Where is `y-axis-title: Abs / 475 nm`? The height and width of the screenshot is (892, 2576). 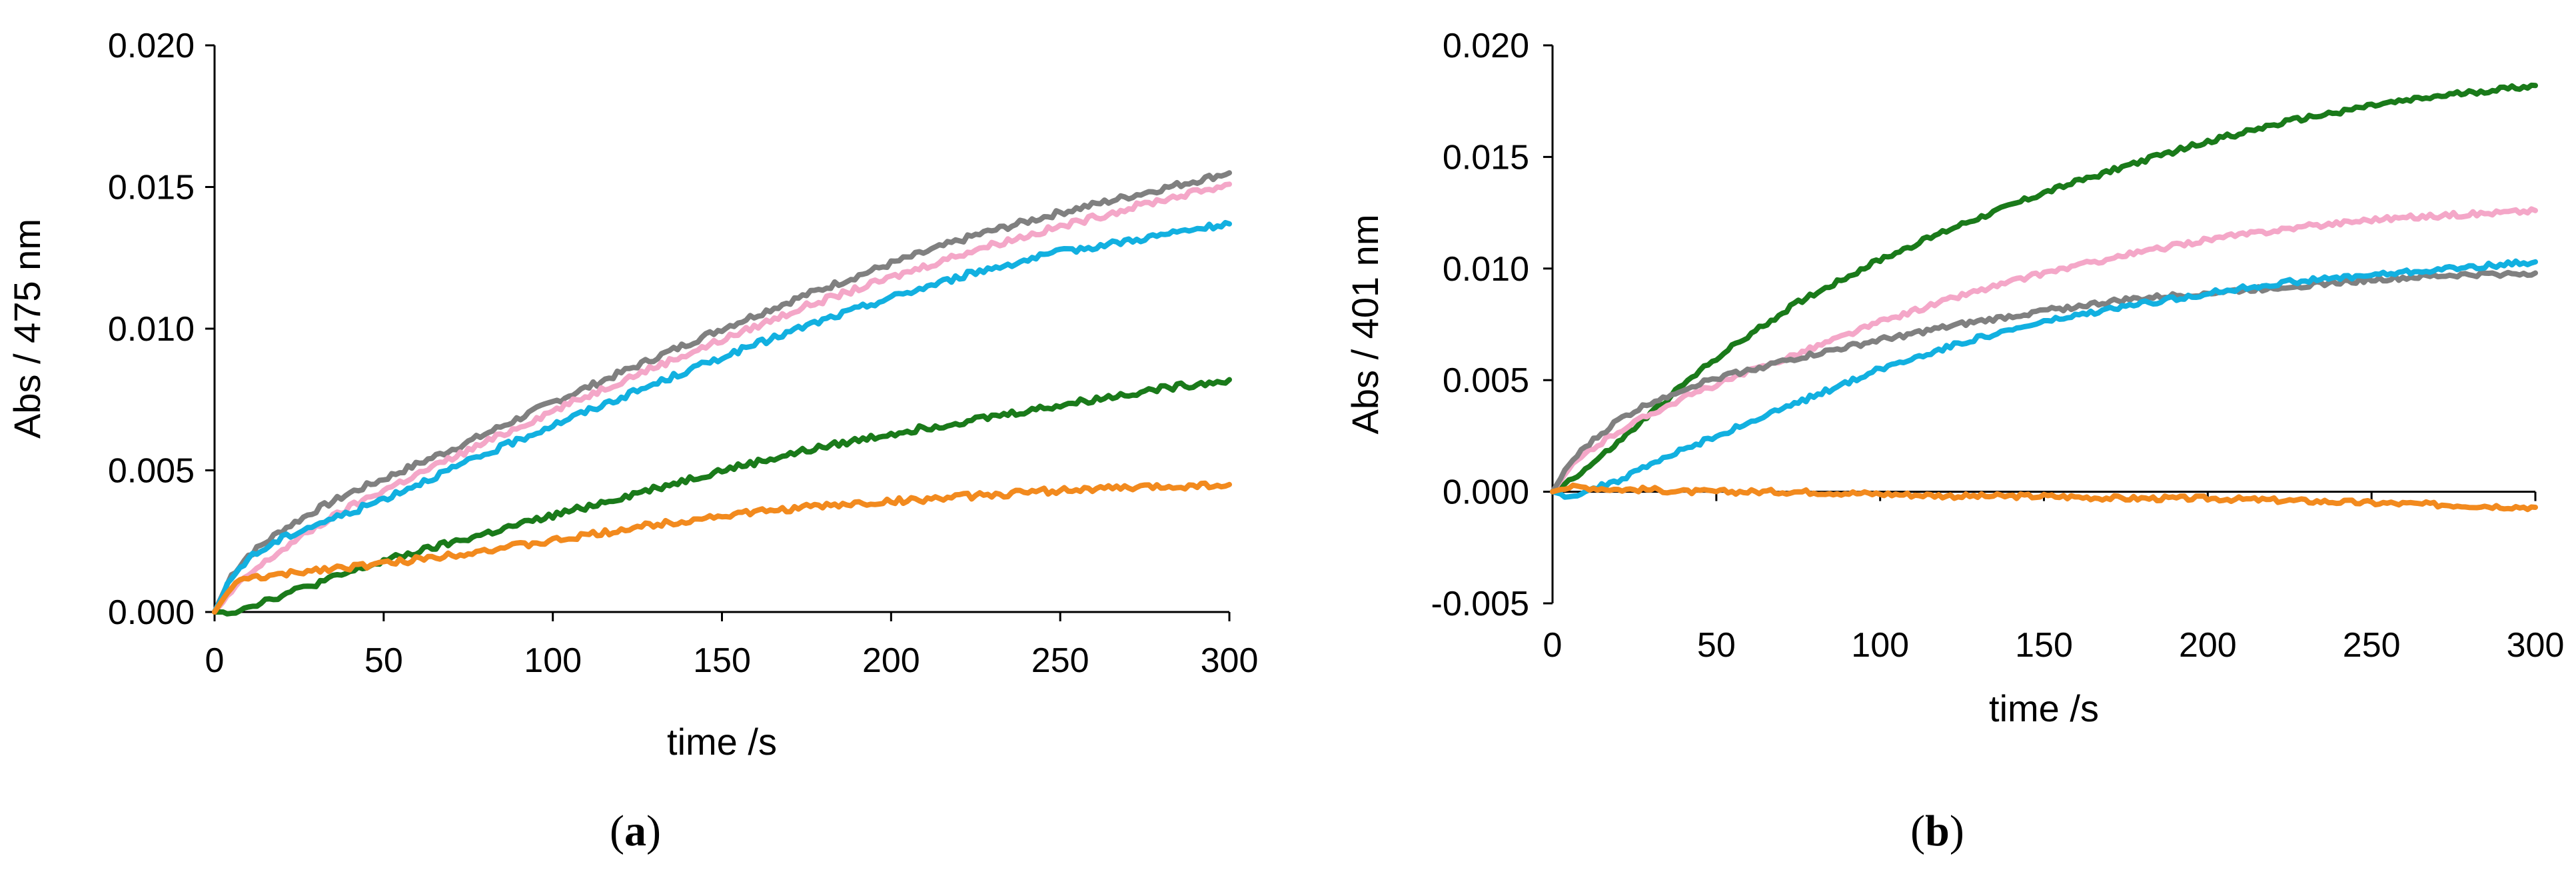
y-axis-title: Abs / 475 nm is located at coordinates (27, 329).